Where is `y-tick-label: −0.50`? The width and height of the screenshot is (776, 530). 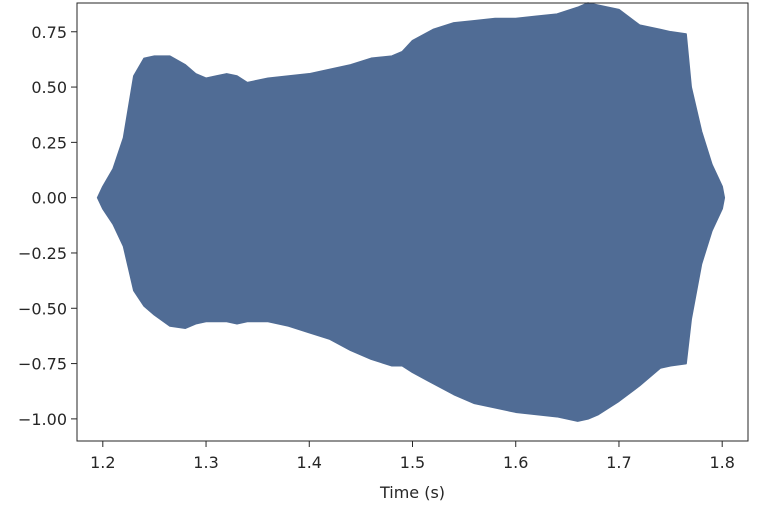 y-tick-label: −0.50 is located at coordinates (42, 308).